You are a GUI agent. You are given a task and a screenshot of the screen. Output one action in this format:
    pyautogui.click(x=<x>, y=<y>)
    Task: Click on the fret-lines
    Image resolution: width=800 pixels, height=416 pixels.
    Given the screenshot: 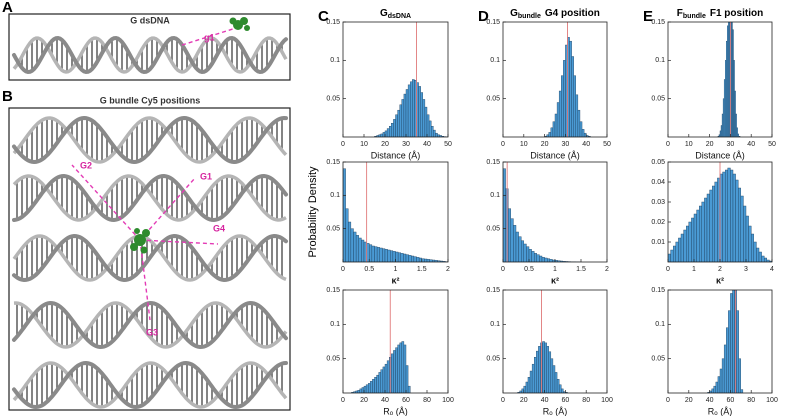 What is the action you would take?
    pyautogui.click(x=145, y=242)
    